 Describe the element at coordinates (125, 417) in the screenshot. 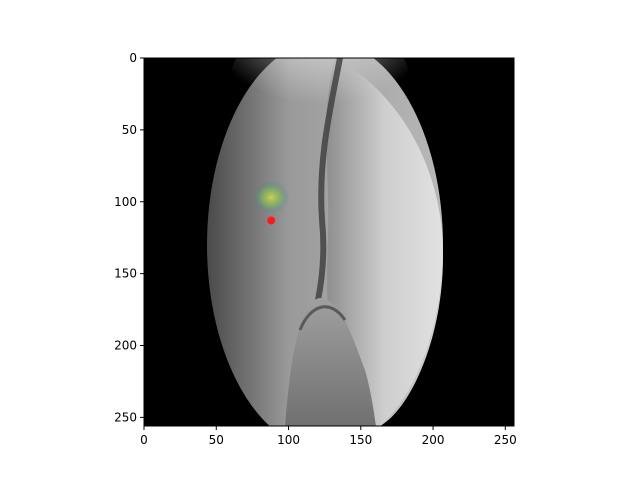

I see `y-tick-label: 250` at that location.